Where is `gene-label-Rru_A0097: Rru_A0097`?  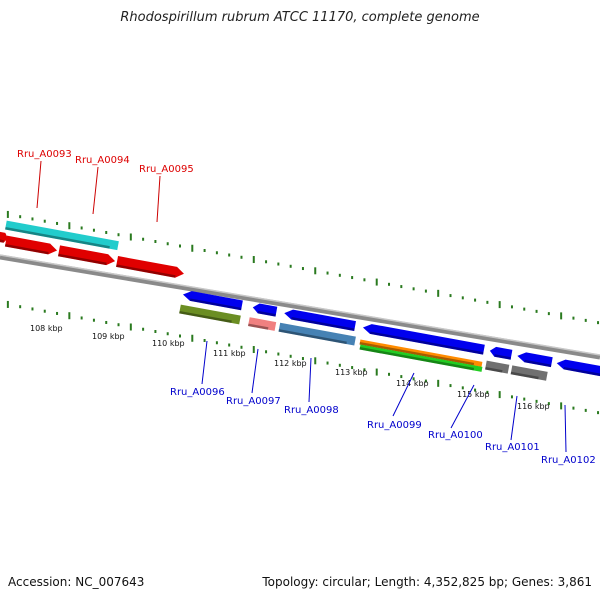
gene-label-Rru_A0097: Rru_A0097 is located at coordinates (253, 401).